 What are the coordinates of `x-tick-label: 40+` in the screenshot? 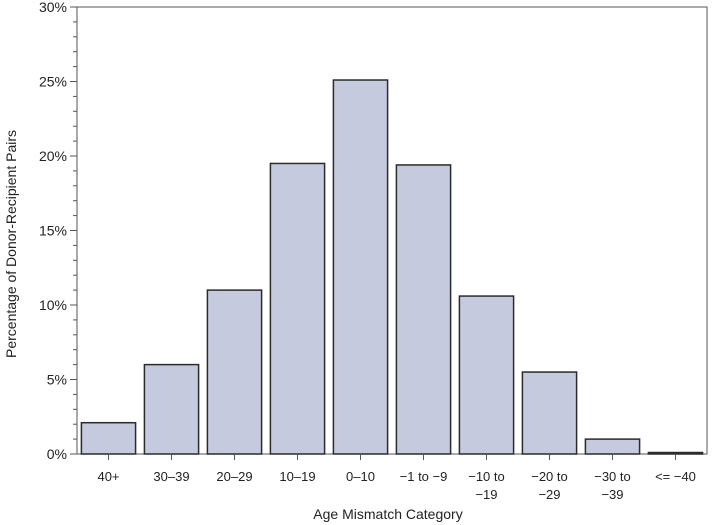 It's located at (108, 476).